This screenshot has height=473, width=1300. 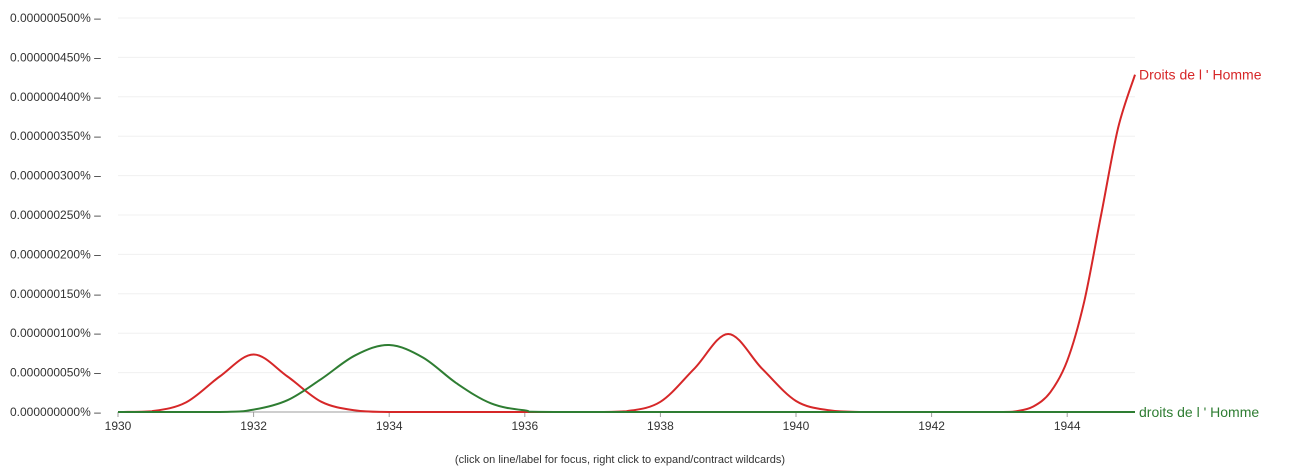 What do you see at coordinates (253, 426) in the screenshot?
I see `x-tick-label: 1932` at bounding box center [253, 426].